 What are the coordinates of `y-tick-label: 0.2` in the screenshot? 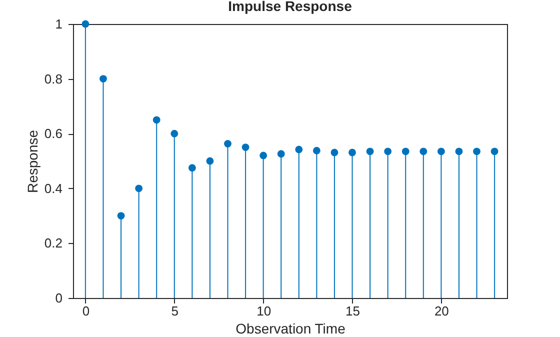 It's located at (53, 243).